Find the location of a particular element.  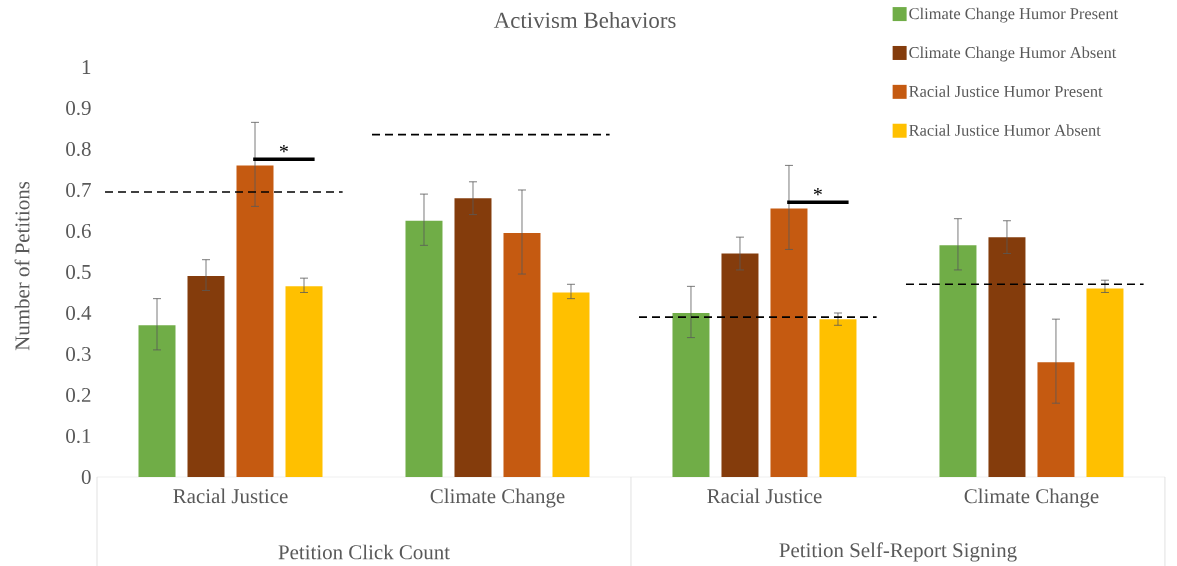

legend-label: Climate Change Humor Present is located at coordinates (1014, 15).